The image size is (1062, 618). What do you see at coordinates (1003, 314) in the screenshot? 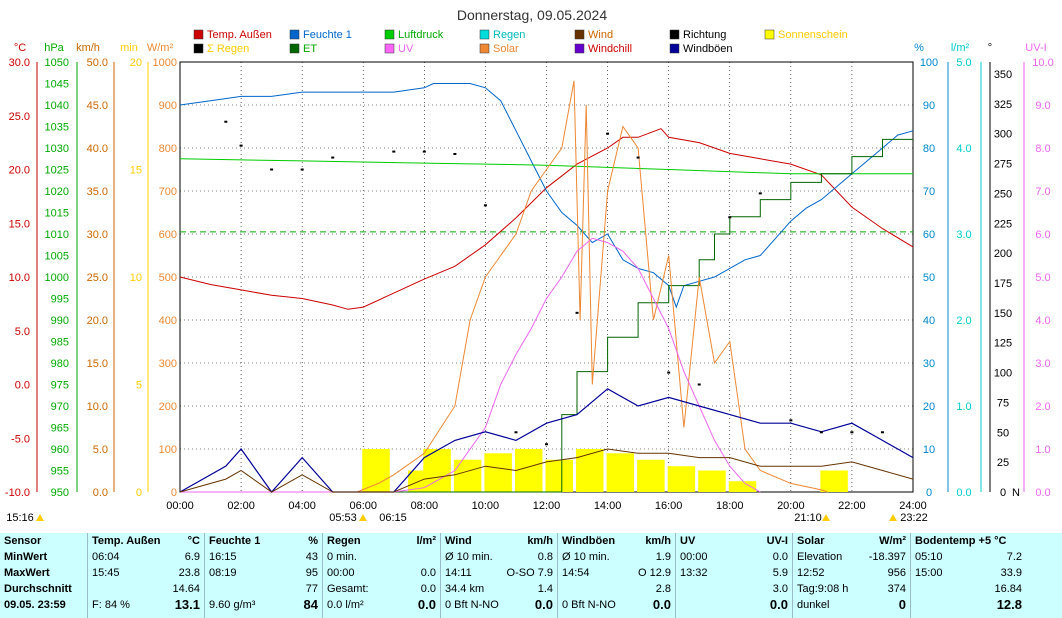
I see `direction-axis-tick: 150` at bounding box center [1003, 314].